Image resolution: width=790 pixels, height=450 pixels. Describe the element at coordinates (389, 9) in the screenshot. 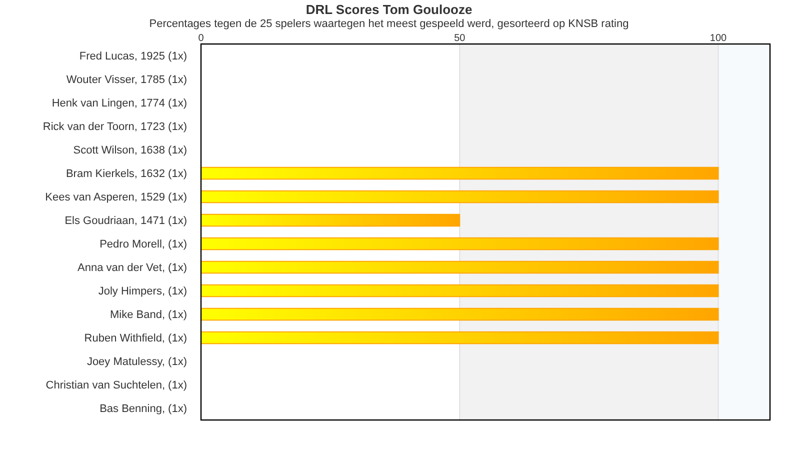

I see `chart-title: DRL Scores Tom Goulooze` at that location.